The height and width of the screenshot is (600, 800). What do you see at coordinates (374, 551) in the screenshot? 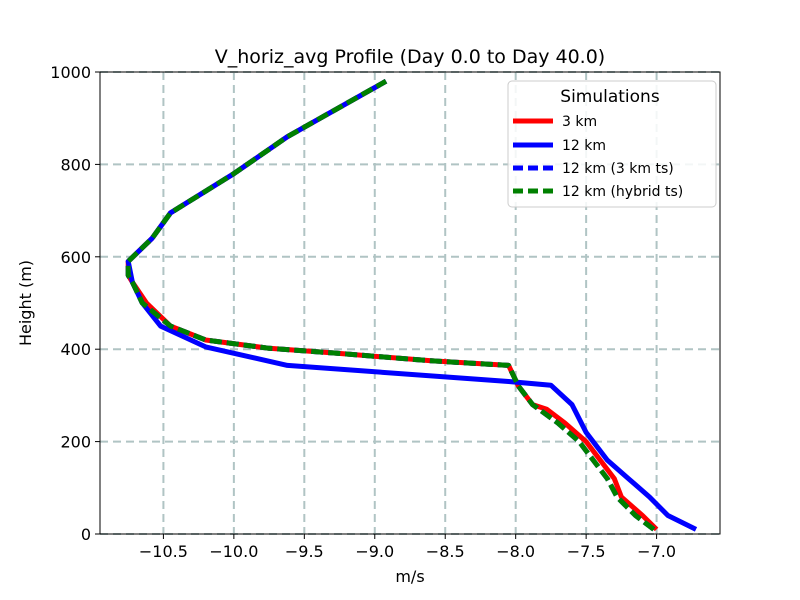
I see `x-tick-label: −9.0` at bounding box center [374, 551].